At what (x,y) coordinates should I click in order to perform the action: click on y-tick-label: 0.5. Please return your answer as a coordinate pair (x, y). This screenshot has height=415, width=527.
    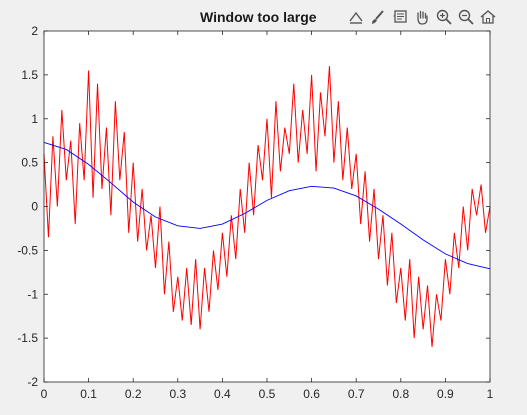
    Looking at the image, I should click on (29, 163).